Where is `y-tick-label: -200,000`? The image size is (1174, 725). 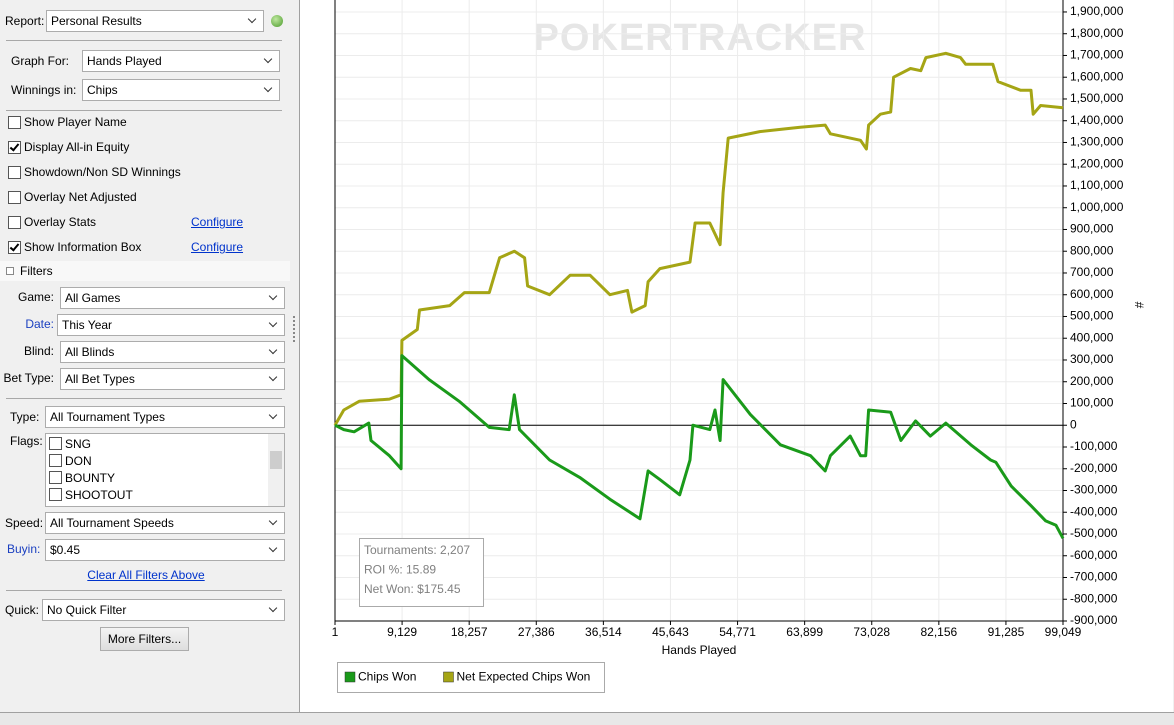
y-tick-label: -200,000 is located at coordinates (1094, 468).